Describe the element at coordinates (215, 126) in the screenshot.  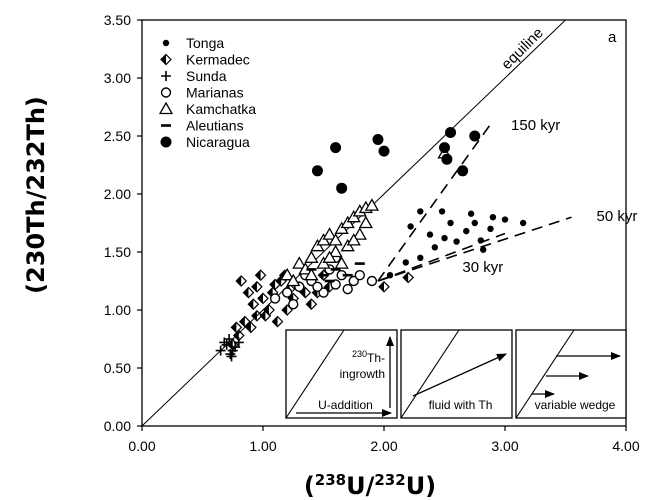
I see `legend-label: Aleutians` at that location.